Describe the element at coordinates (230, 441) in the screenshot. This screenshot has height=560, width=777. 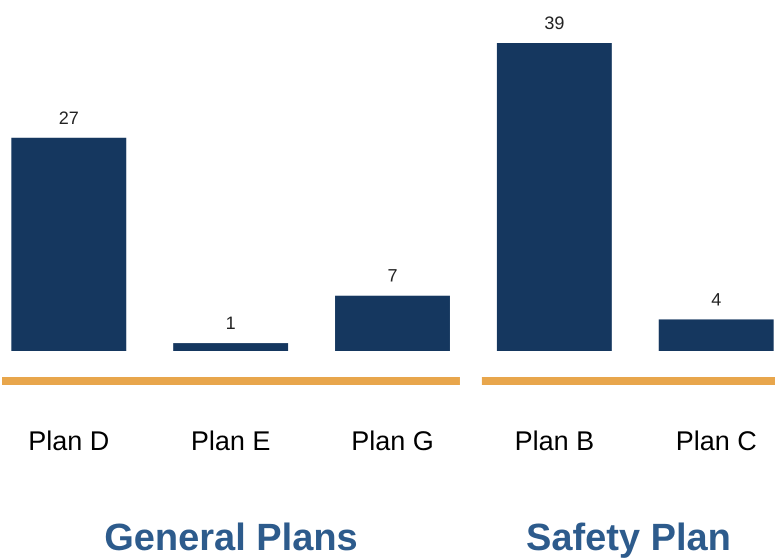
I see `x-tick-label: Plan E` at that location.